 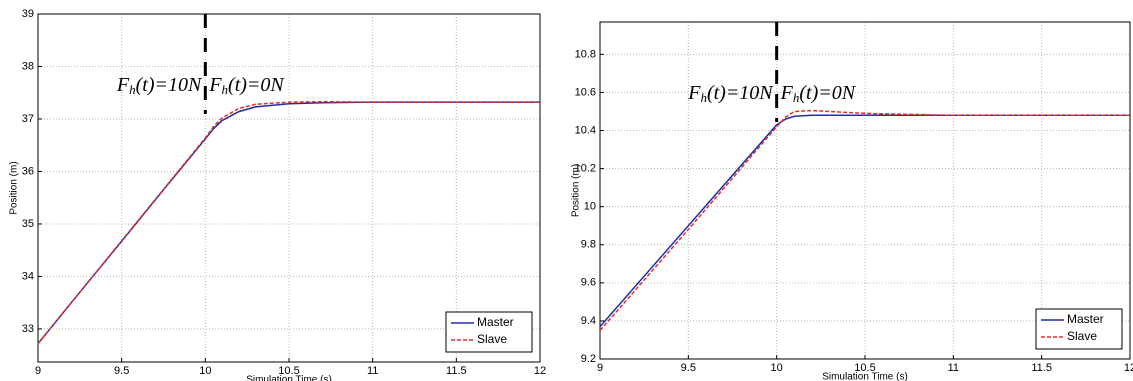 What do you see at coordinates (588, 245) in the screenshot?
I see `y-tick-label: 9.8` at bounding box center [588, 245].